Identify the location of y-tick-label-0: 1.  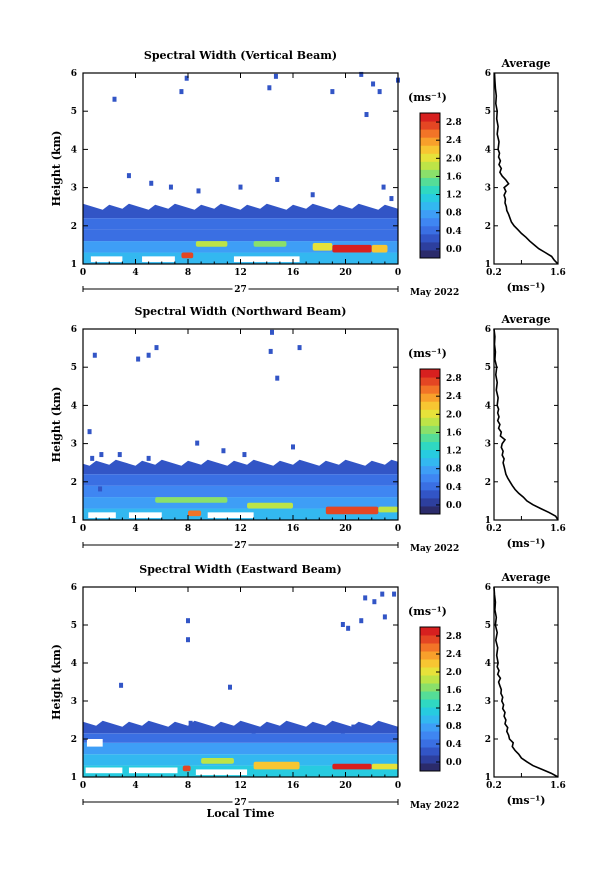
(74, 778).